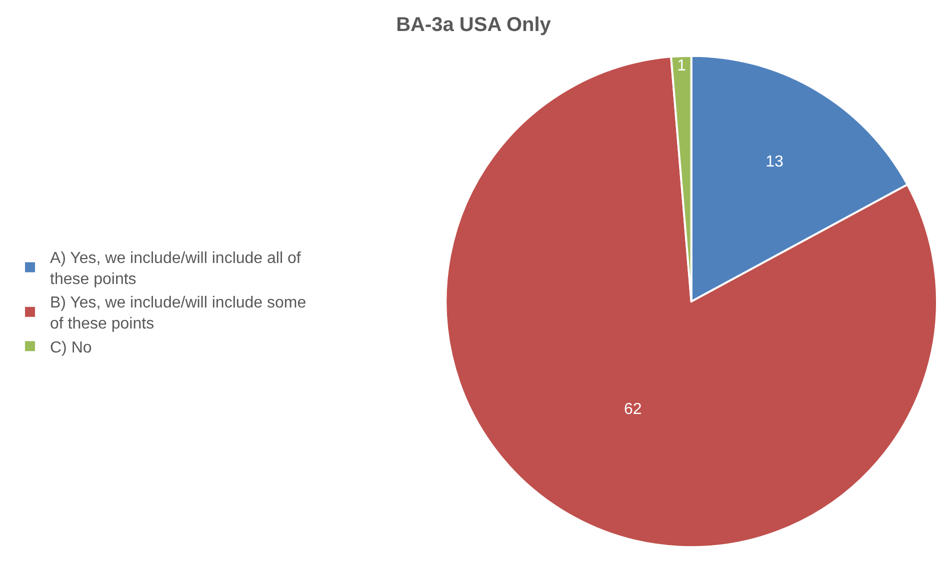 The height and width of the screenshot is (563, 947). What do you see at coordinates (178, 313) in the screenshot?
I see `legend-label: B) Yes, we include/will include some of these points` at bounding box center [178, 313].